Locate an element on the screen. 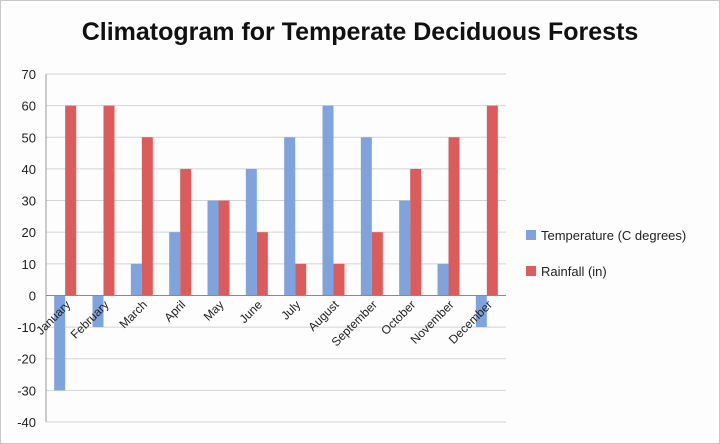 Image resolution: width=720 pixels, height=444 pixels. x-tick-label: August is located at coordinates (323, 315).